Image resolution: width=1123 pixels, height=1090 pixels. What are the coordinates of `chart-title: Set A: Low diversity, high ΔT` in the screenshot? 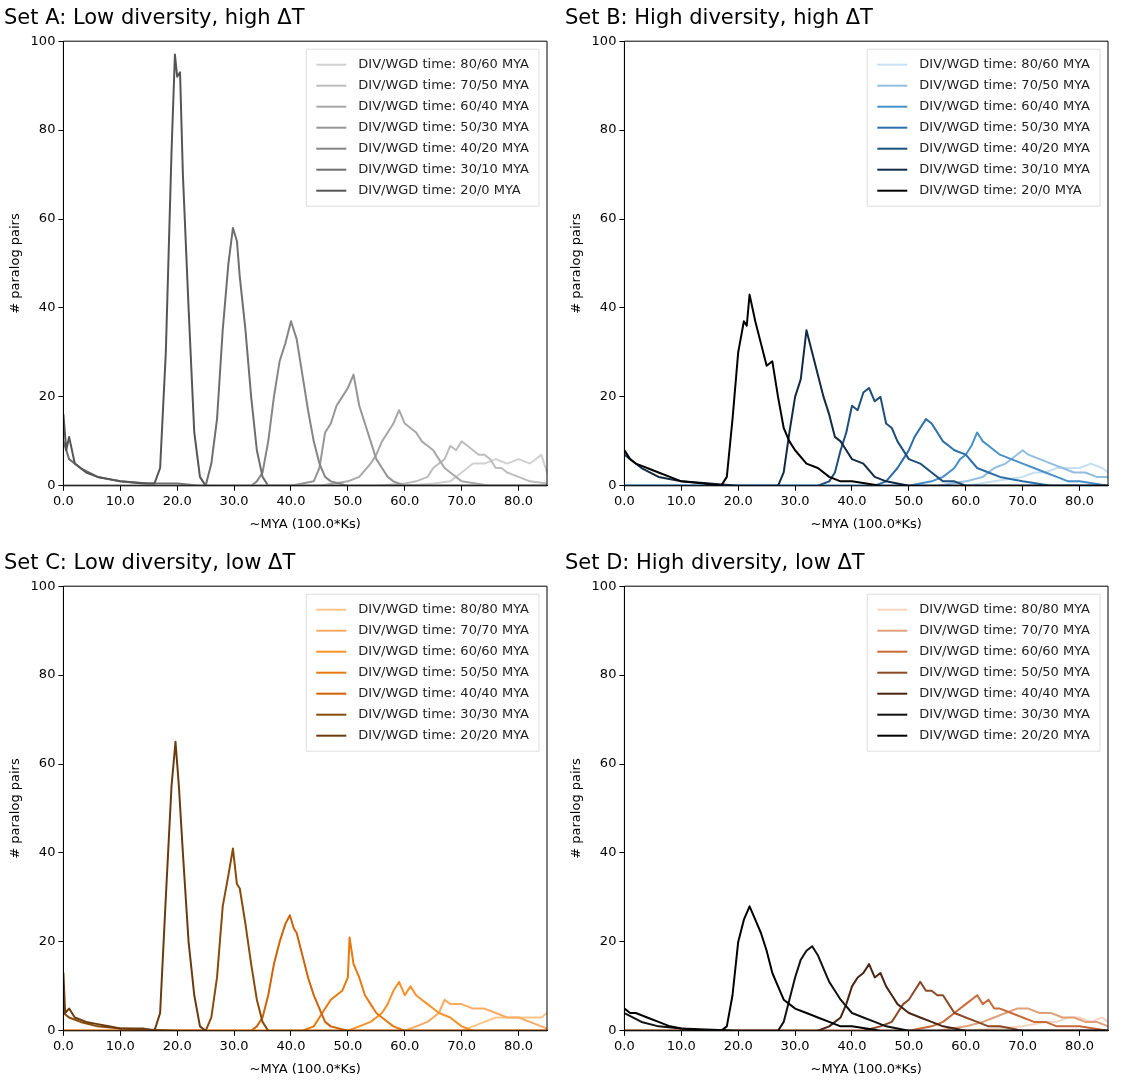 It's located at (154, 17).